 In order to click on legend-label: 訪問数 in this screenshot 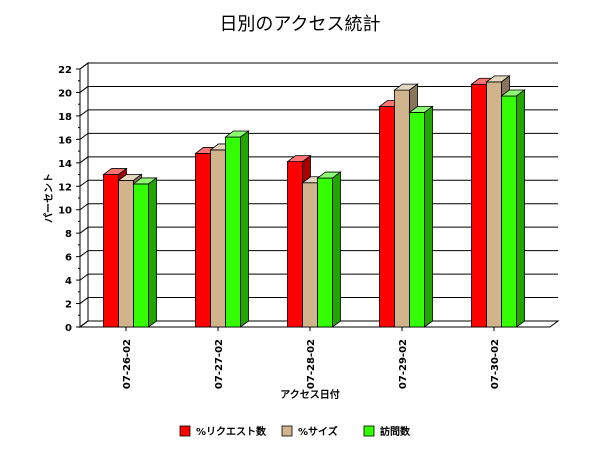, I will do `click(395, 431)`.